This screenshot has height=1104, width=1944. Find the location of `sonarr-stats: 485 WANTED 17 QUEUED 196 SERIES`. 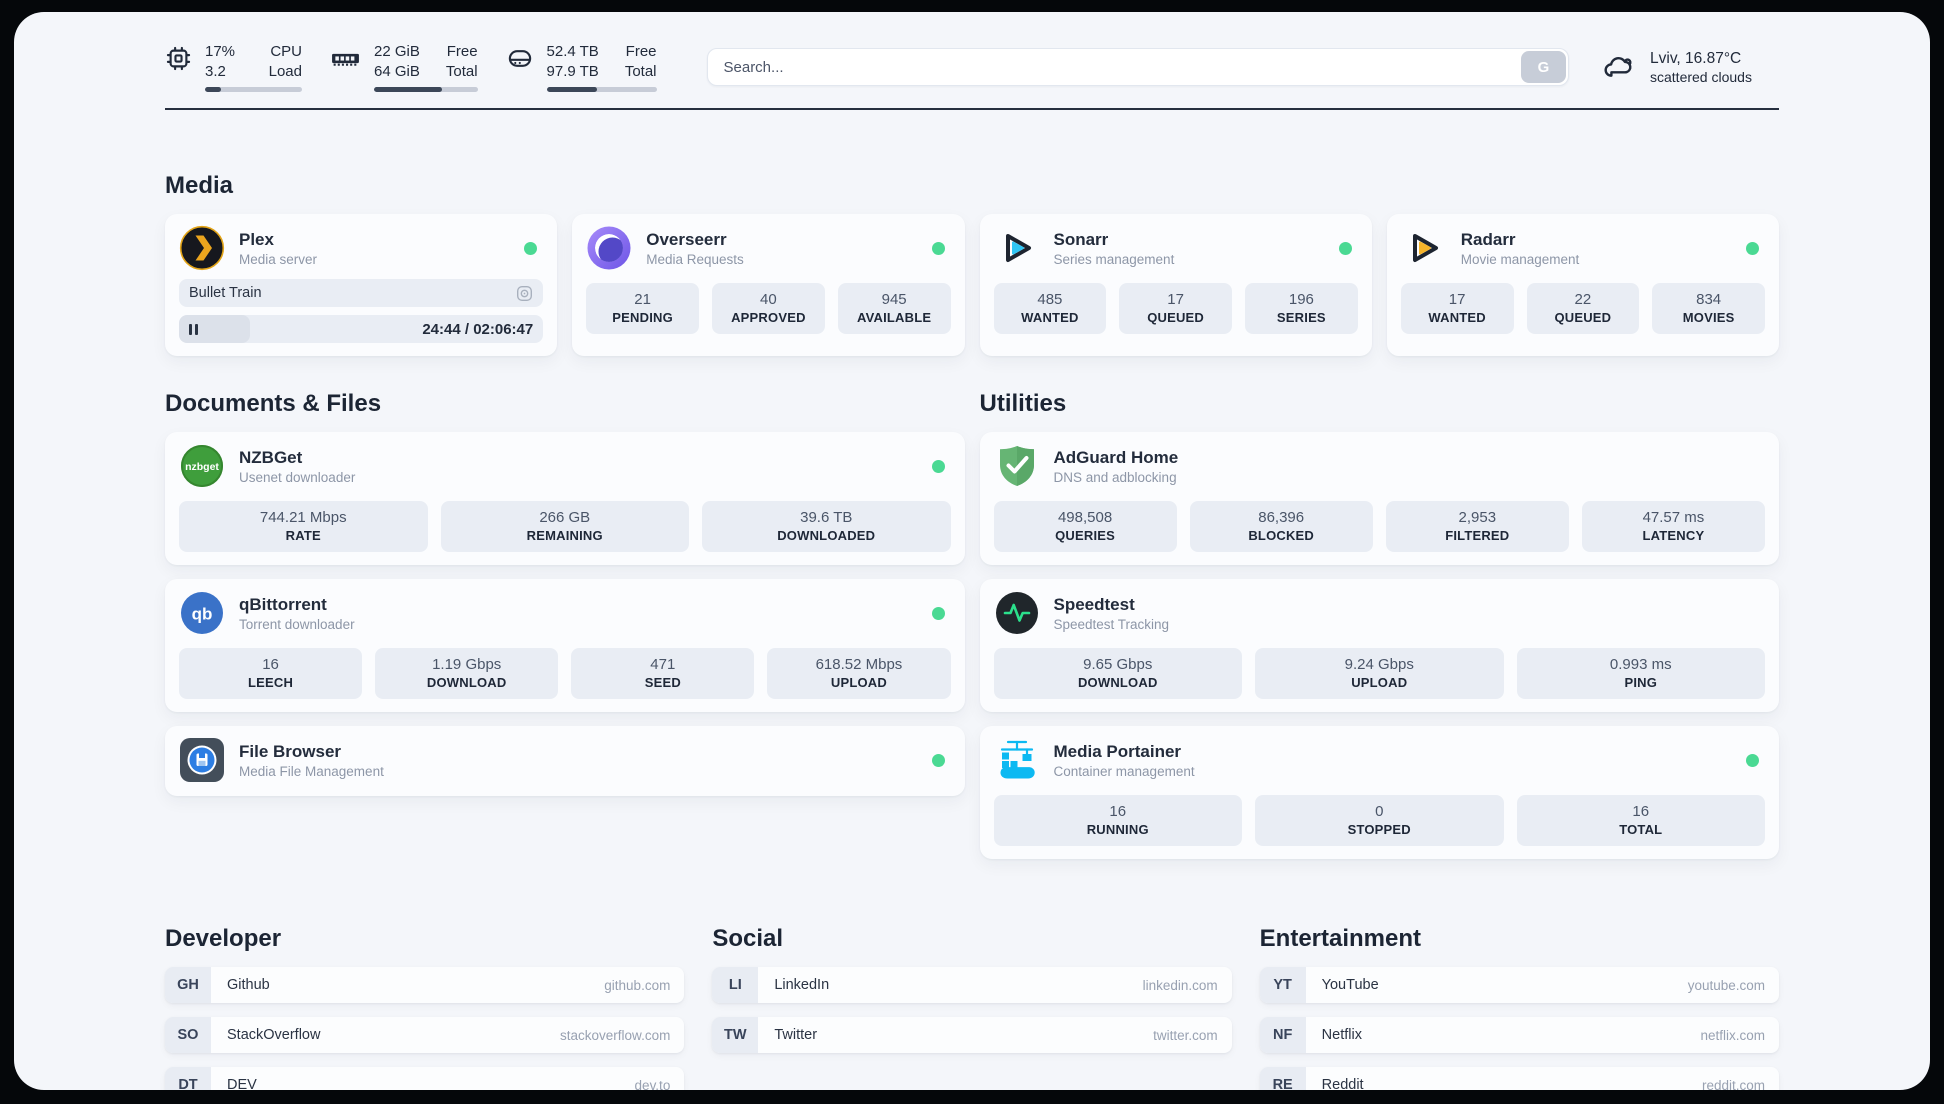

sonarr-stats: 485 WANTED 17 QUEUED 196 SERIES is located at coordinates (1175, 308).